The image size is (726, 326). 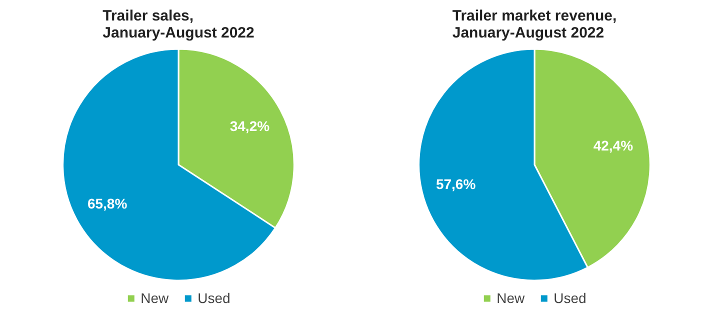 I want to click on data-label: 42,4%, so click(x=613, y=146).